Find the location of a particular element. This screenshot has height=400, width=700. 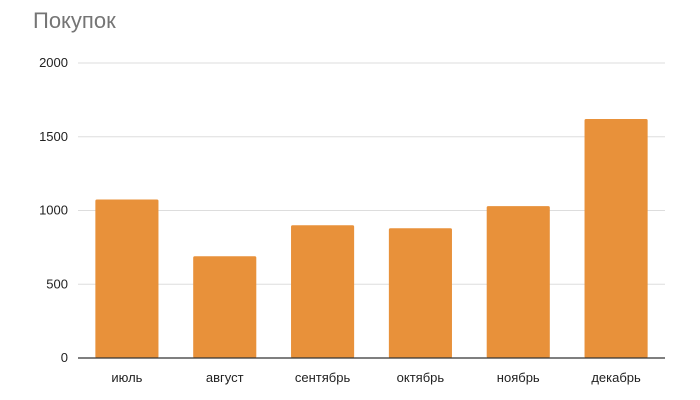

y-tick-label: 500 is located at coordinates (57, 283).